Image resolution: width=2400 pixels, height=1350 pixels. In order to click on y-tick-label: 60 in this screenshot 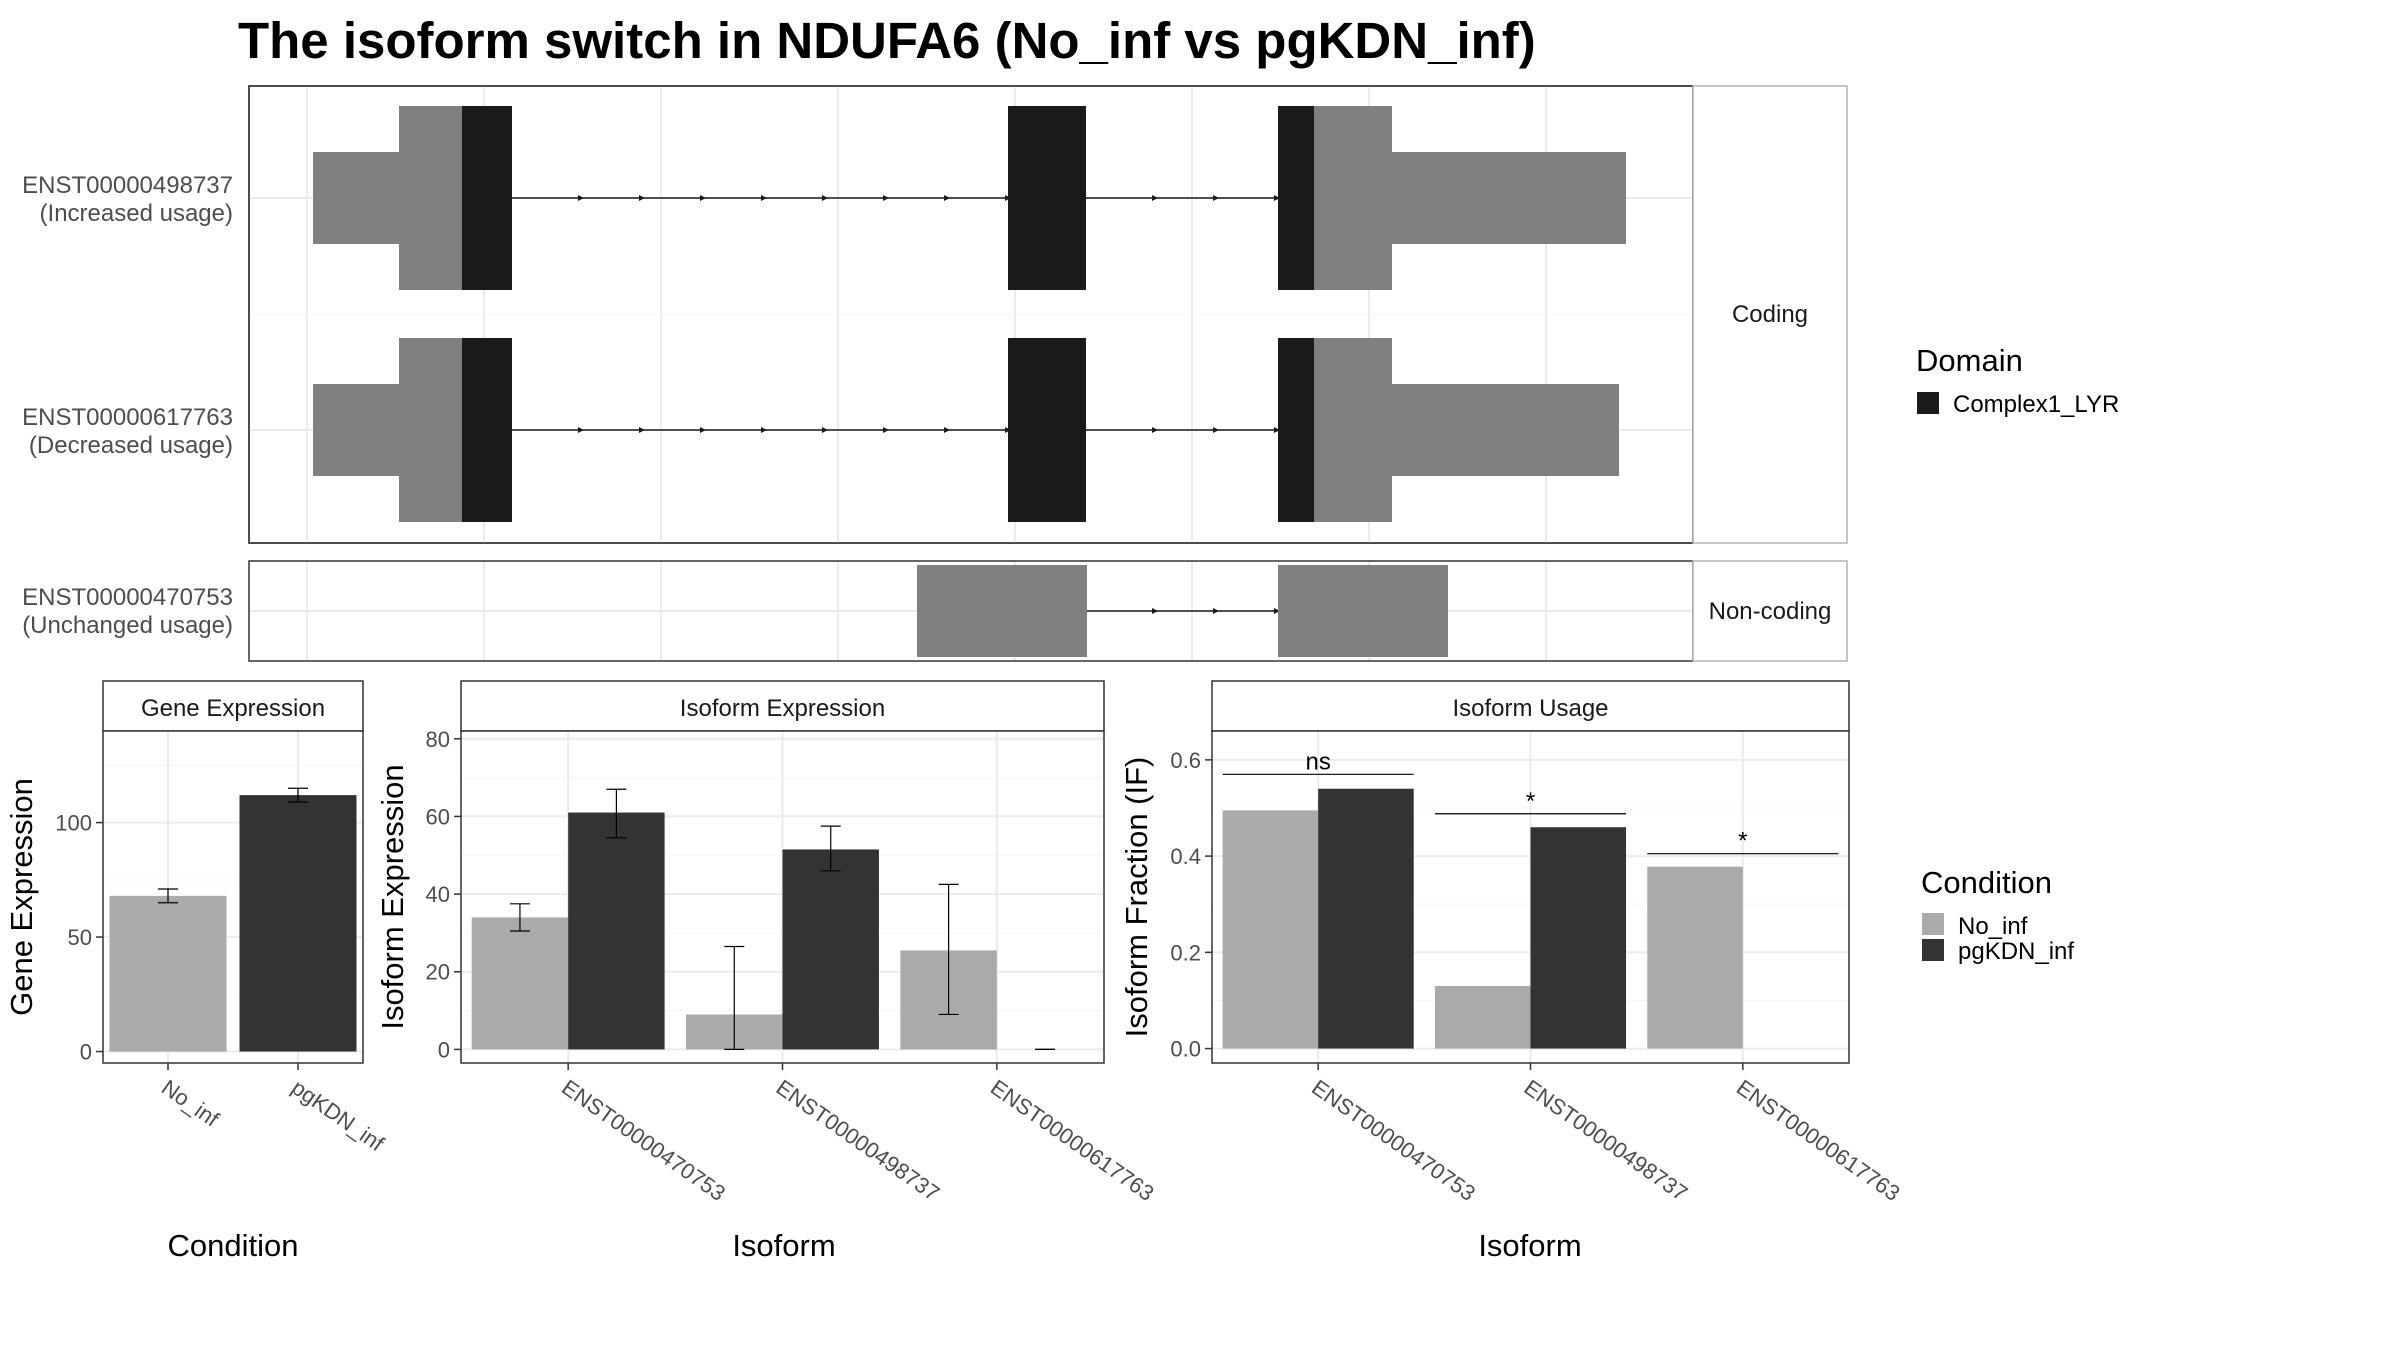, I will do `click(438, 816)`.